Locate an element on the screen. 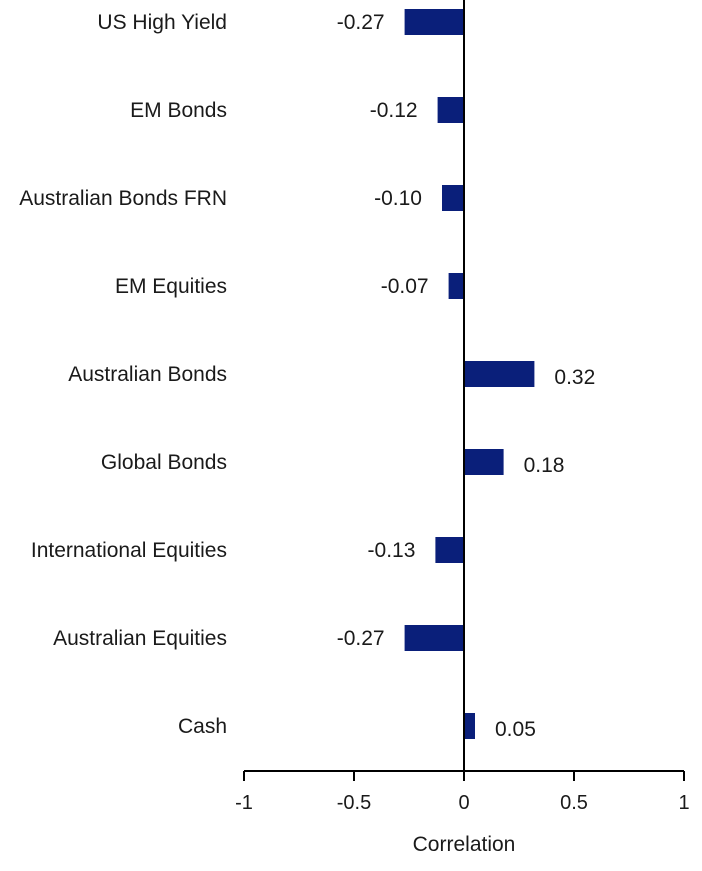  x-tick-label: -0.5 is located at coordinates (354, 803).